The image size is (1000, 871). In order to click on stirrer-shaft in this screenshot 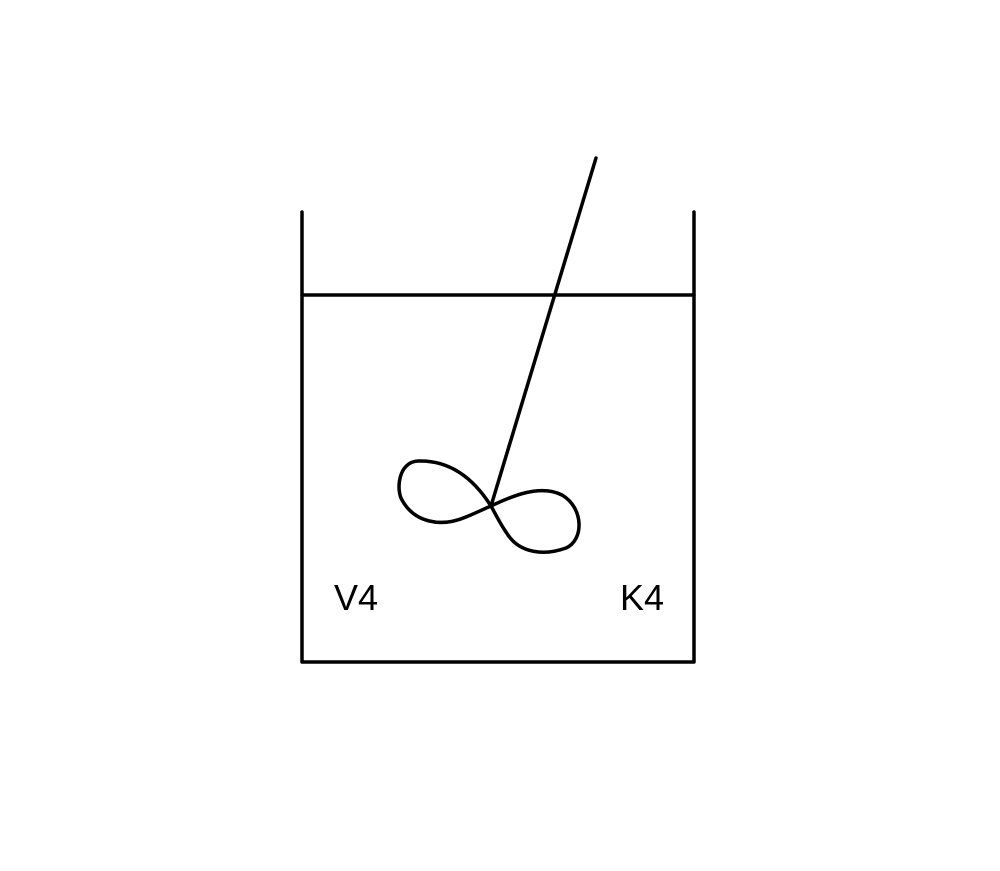, I will do `click(543, 332)`.